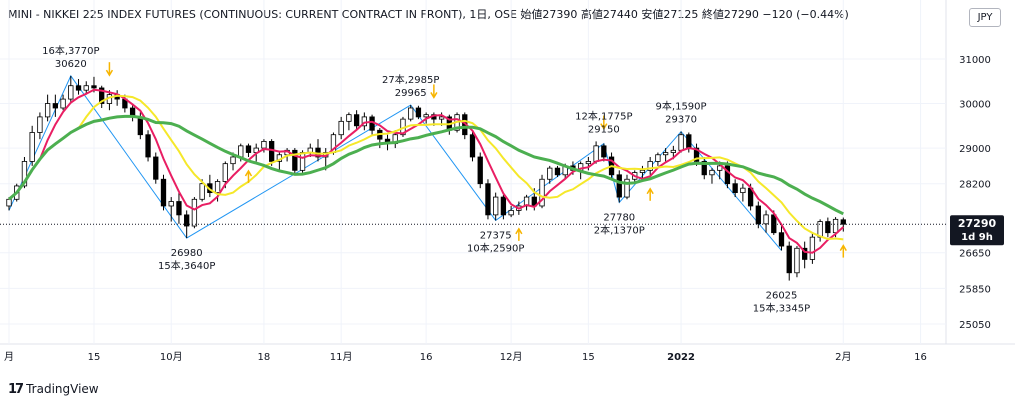  I want to click on annotation-label: 29965, so click(411, 93).